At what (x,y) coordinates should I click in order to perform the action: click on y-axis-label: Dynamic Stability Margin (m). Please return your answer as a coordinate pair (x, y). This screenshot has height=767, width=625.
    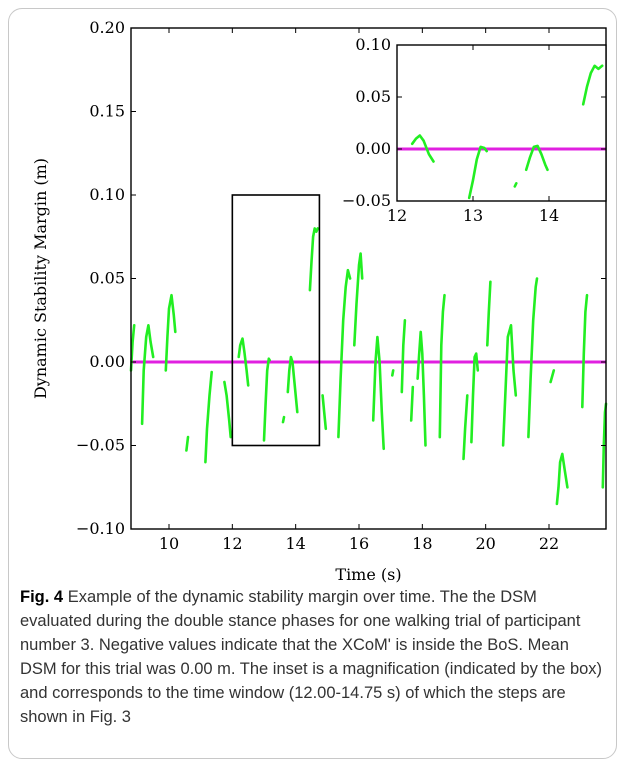
    Looking at the image, I should click on (40, 278).